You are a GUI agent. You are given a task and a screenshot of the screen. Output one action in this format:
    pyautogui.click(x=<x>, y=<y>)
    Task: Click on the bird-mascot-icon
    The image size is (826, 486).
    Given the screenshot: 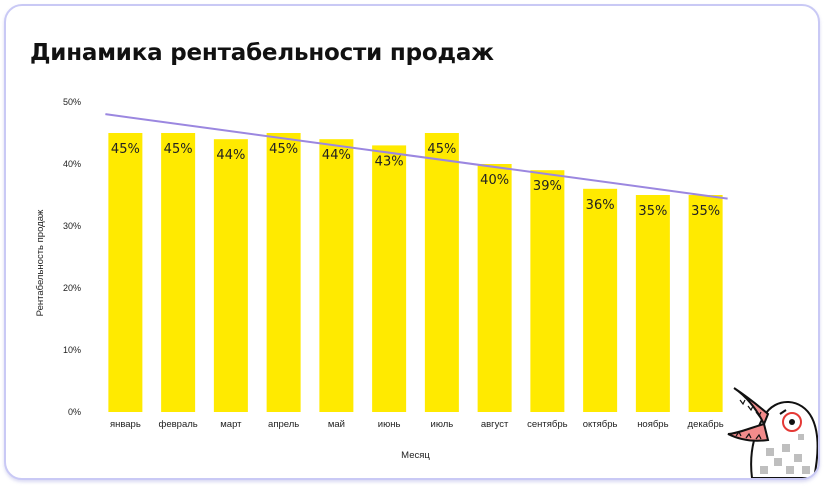 What is the action you would take?
    pyautogui.click(x=772, y=432)
    